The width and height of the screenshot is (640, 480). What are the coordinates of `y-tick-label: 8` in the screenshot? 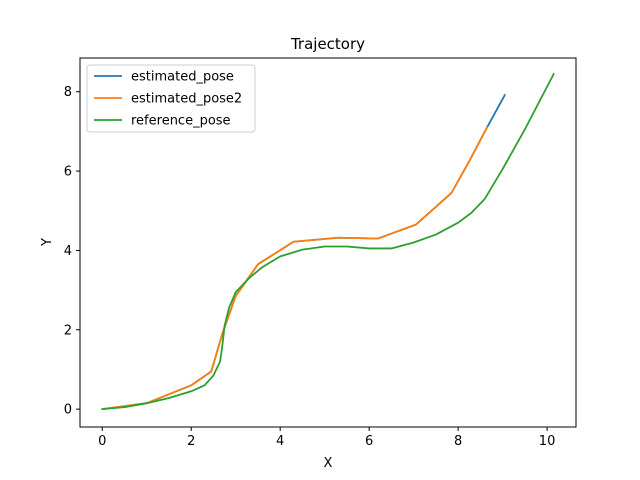 It's located at (68, 92).